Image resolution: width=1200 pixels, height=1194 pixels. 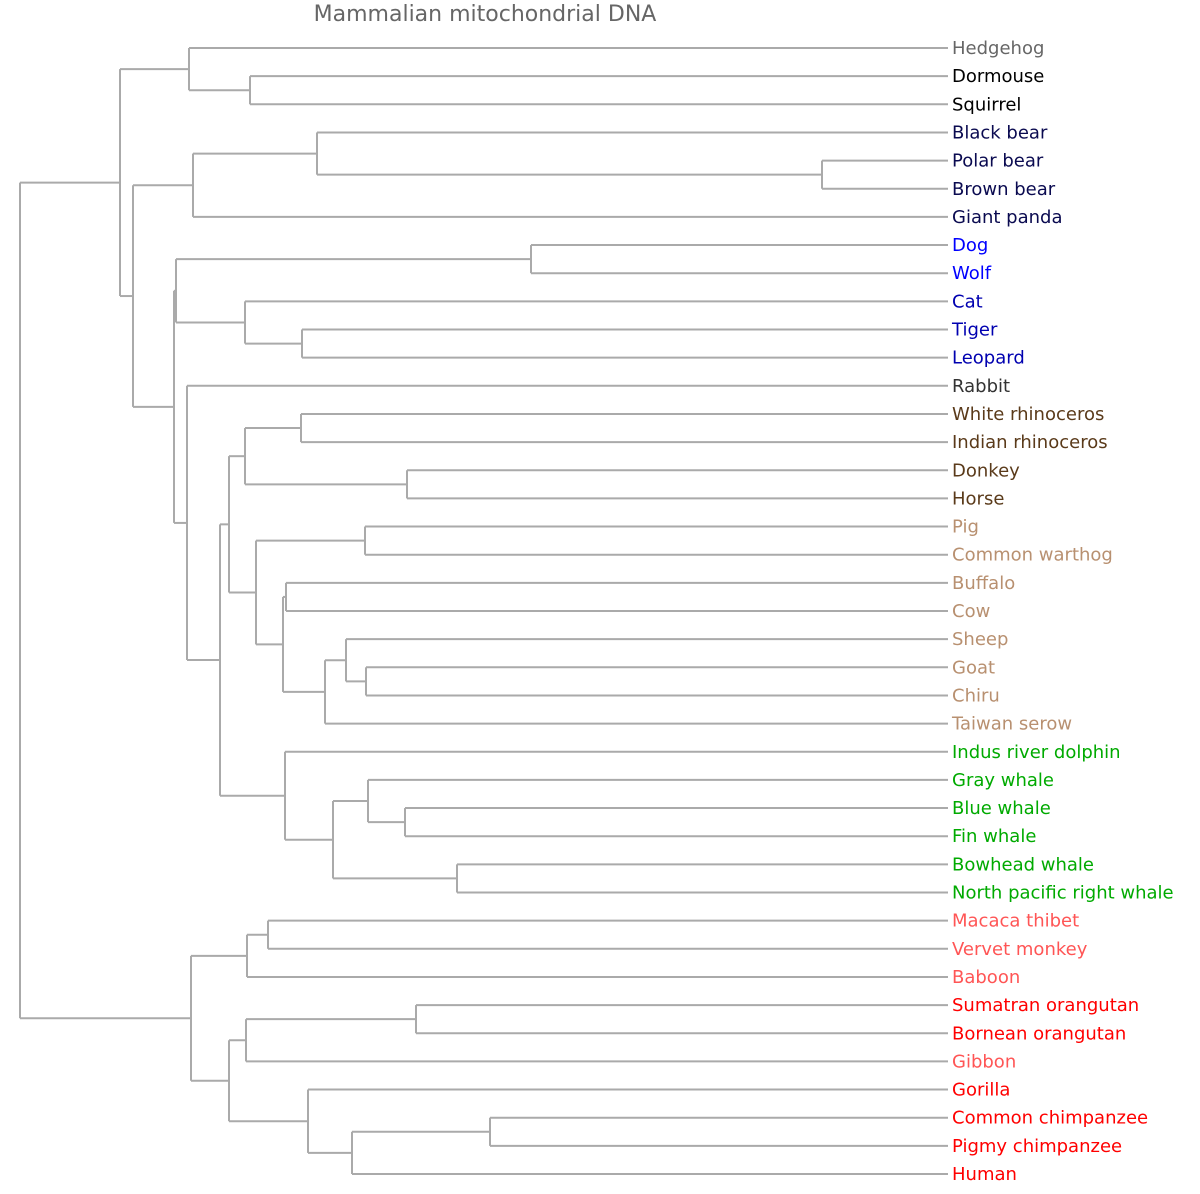 I want to click on leaf-label: Tiger, so click(x=974, y=330).